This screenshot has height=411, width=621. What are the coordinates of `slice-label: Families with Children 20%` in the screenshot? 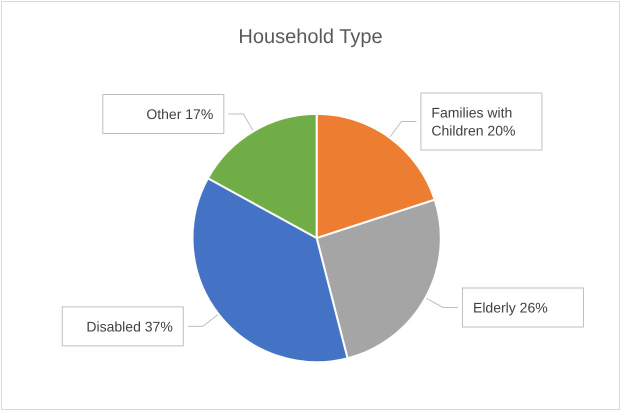 It's located at (473, 121).